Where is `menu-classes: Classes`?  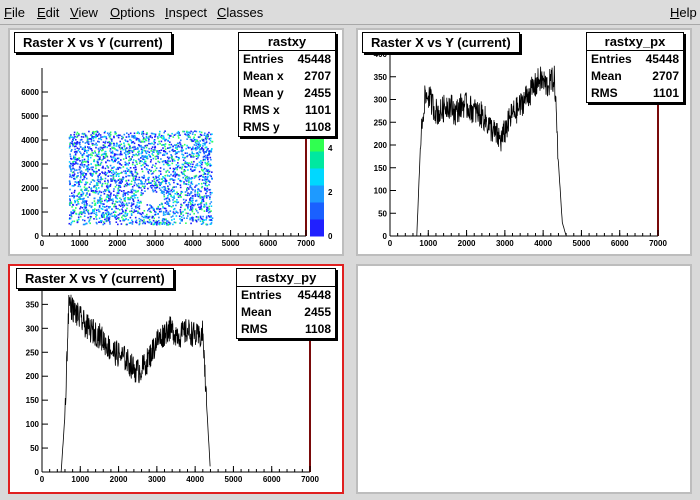 menu-classes: Classes is located at coordinates (240, 12).